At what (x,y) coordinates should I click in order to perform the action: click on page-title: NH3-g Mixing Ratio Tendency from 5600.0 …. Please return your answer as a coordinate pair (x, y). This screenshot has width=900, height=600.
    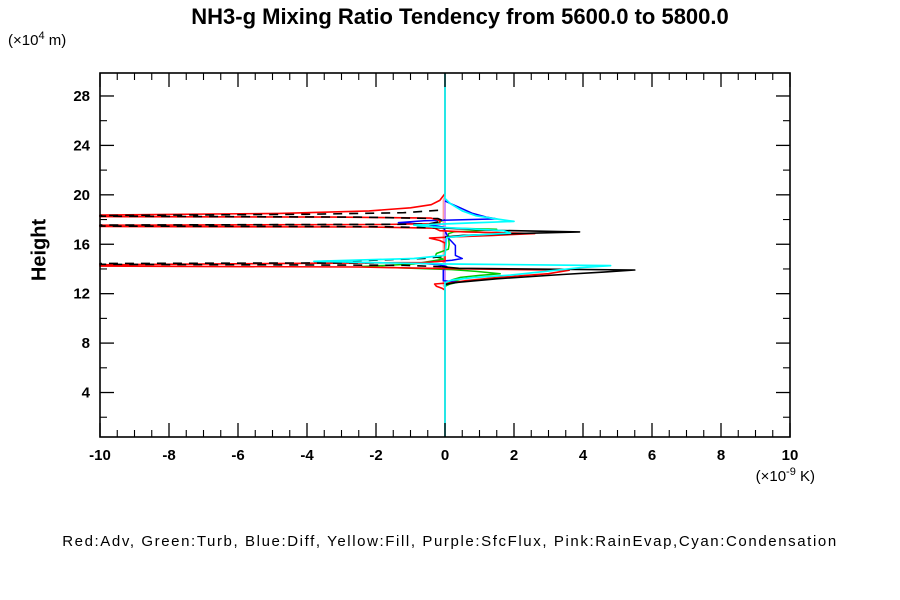
    Looking at the image, I should click on (460, 16).